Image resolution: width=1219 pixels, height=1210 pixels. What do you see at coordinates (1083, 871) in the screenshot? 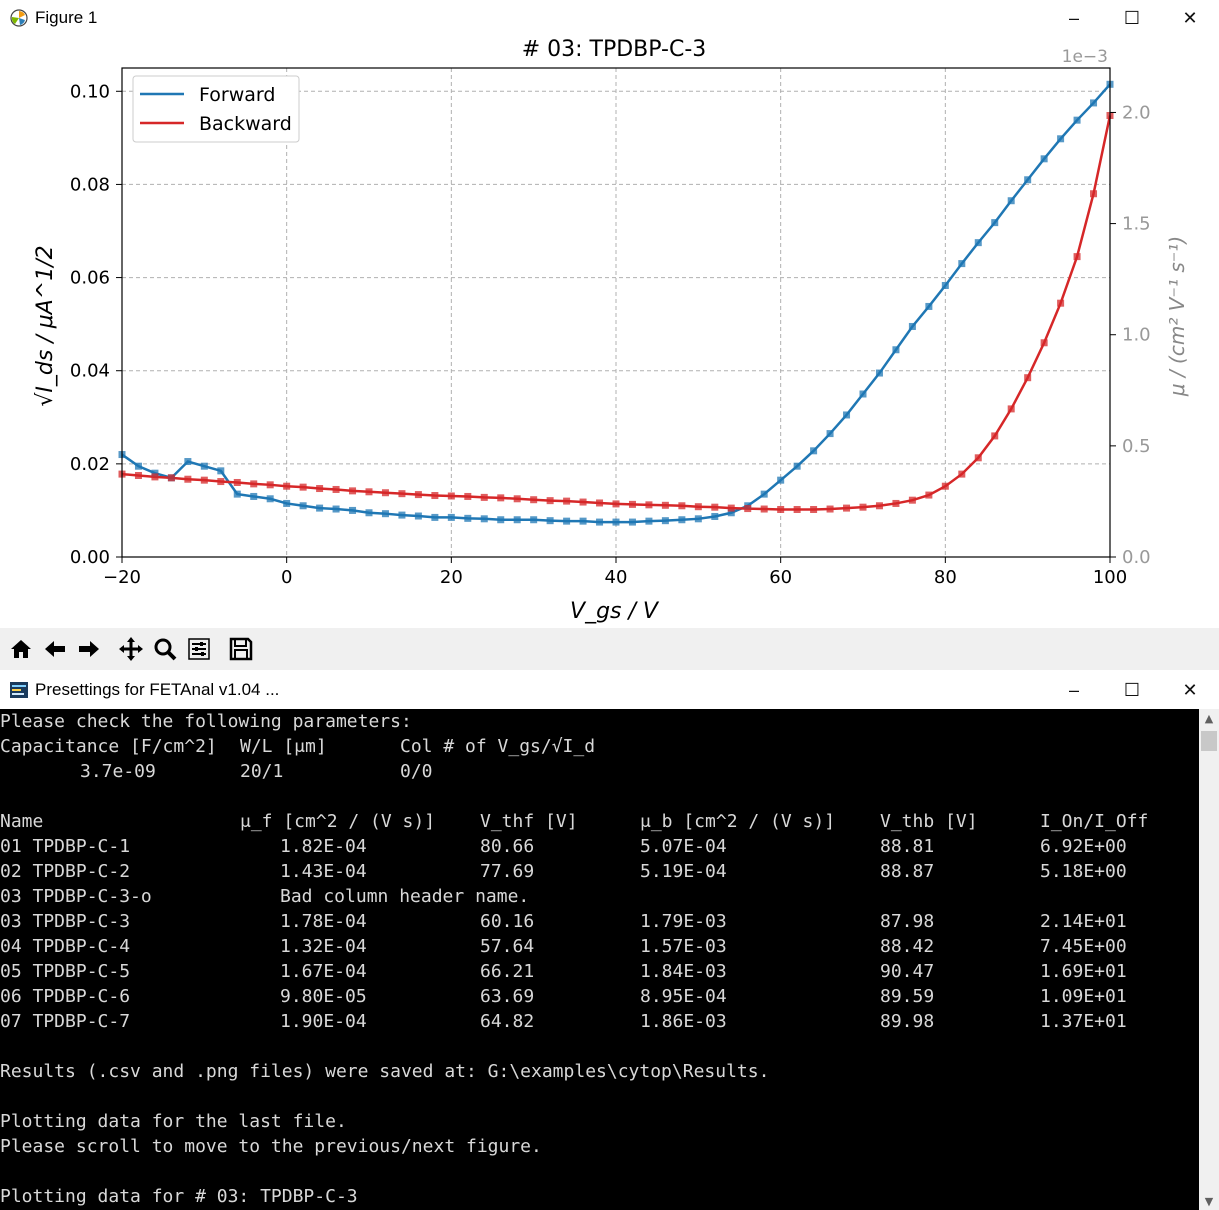
I see `table-cell: 5.18E+00` at bounding box center [1083, 871].